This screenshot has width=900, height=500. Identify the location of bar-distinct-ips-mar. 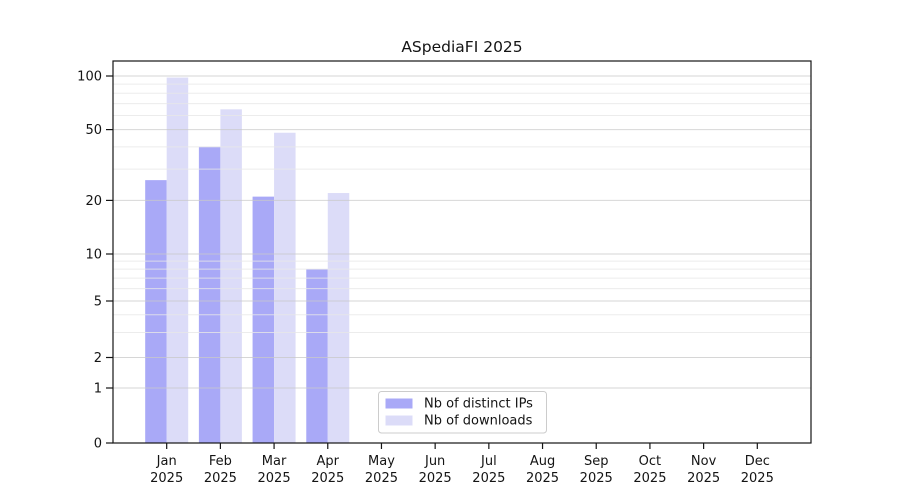
(263, 319).